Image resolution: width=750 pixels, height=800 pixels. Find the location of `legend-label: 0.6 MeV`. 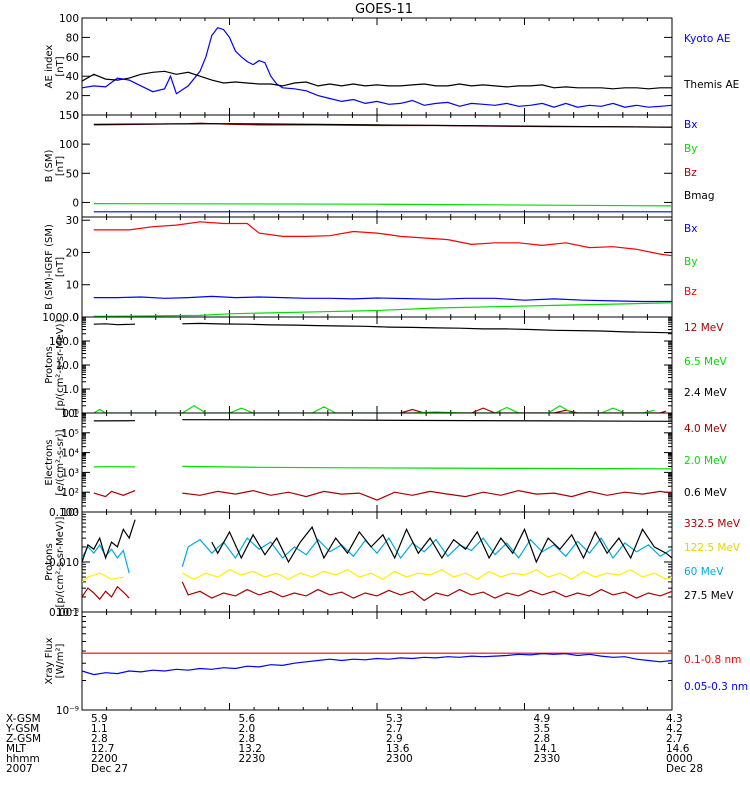

legend-label: 0.6 MeV is located at coordinates (706, 493).